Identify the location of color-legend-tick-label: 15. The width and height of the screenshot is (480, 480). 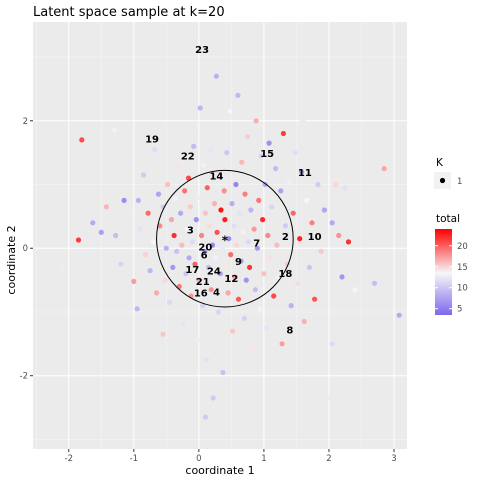
(462, 268).